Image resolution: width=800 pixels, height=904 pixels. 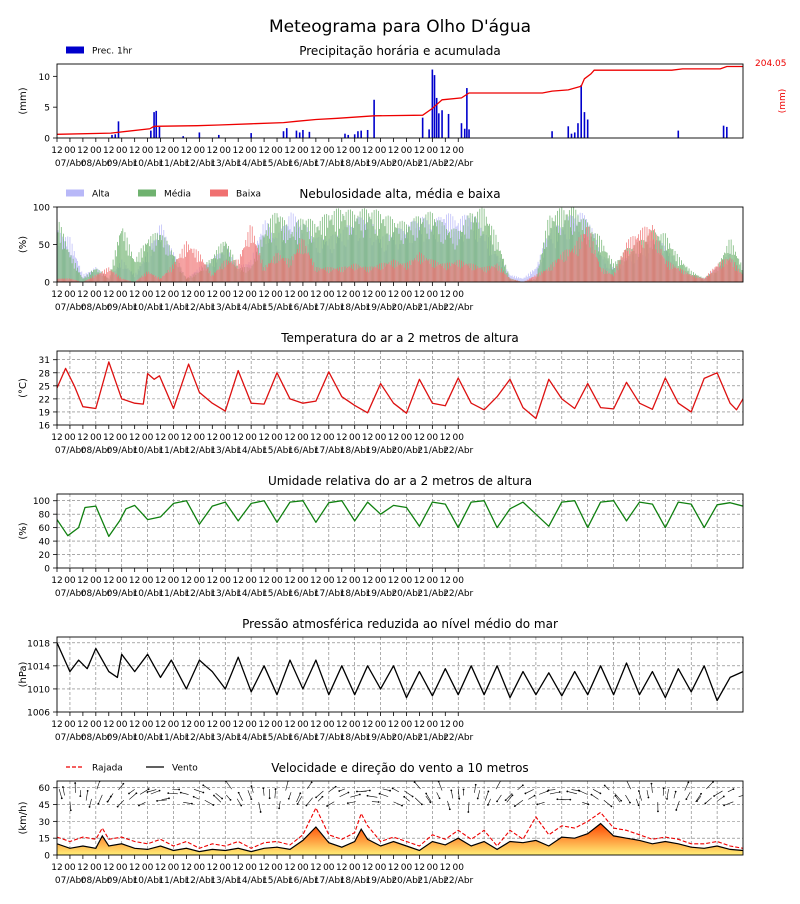 What do you see at coordinates (101, 195) in the screenshot?
I see `legend-label: Alta` at bounding box center [101, 195].